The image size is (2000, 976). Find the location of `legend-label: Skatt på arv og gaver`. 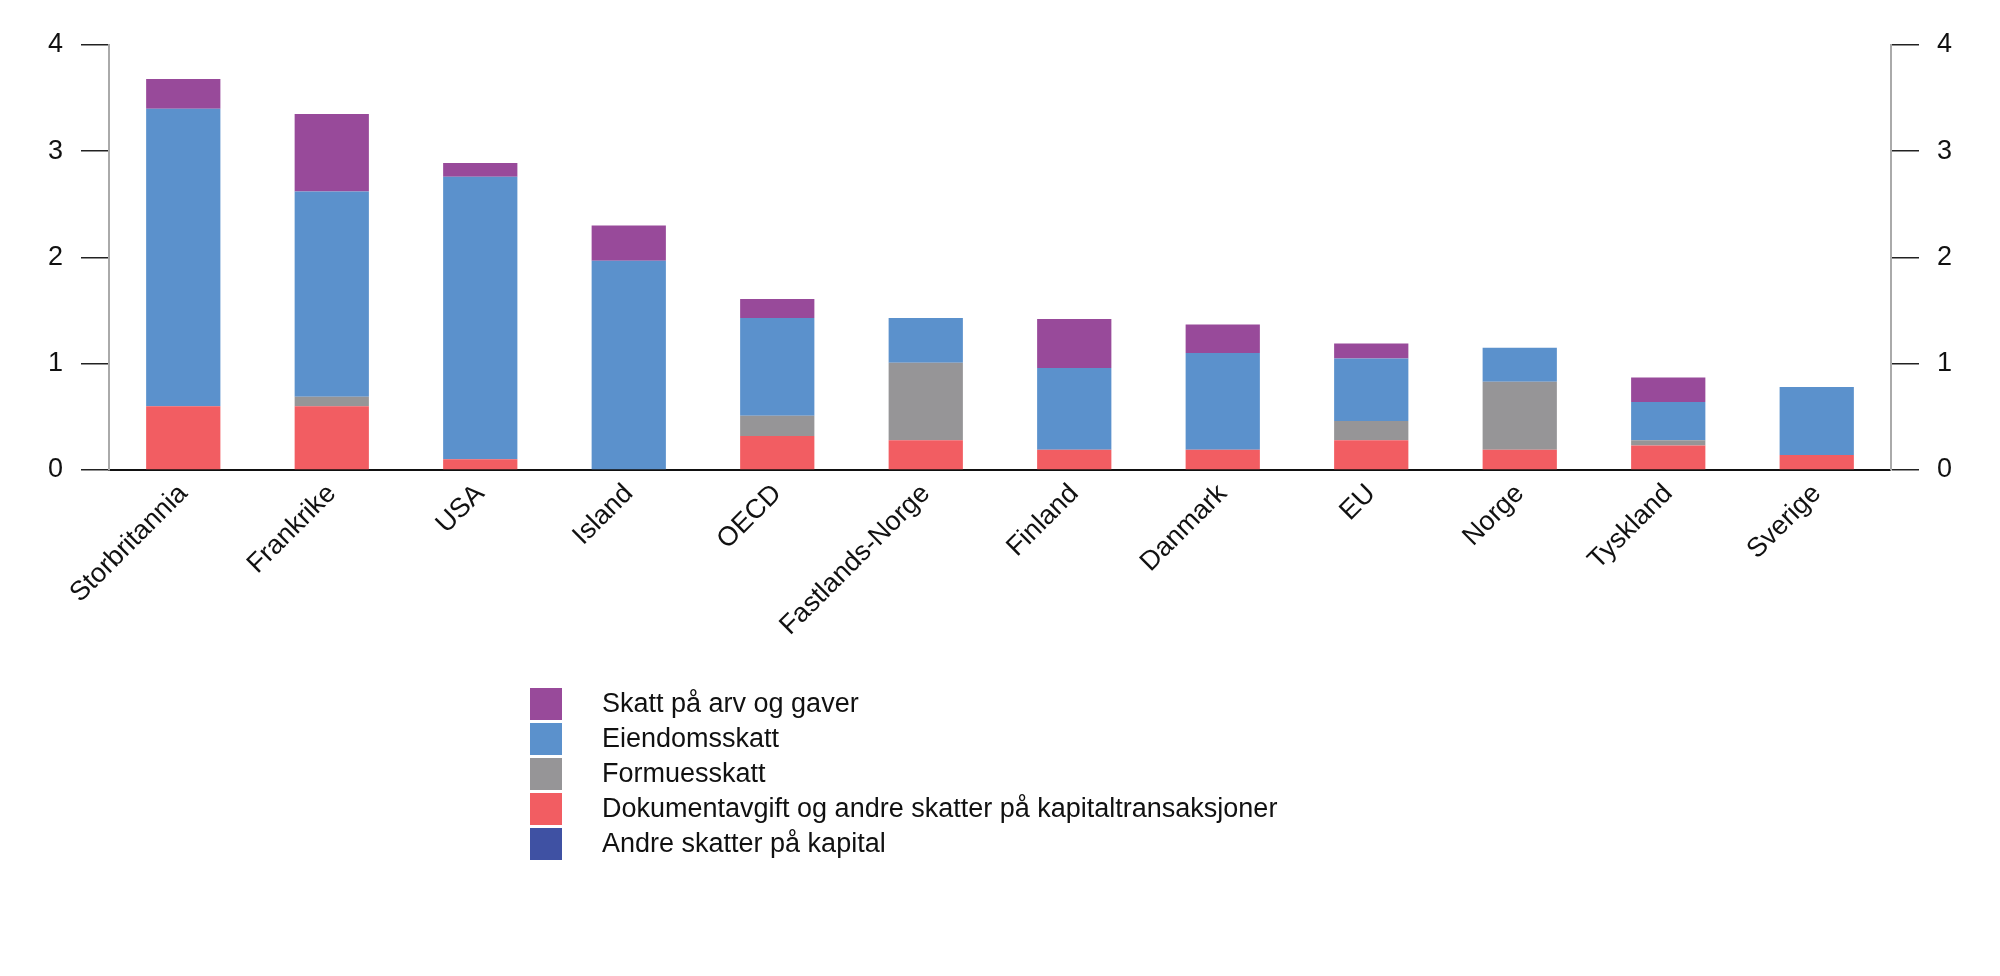

legend-label: Skatt på arv og gaver is located at coordinates (730, 703).